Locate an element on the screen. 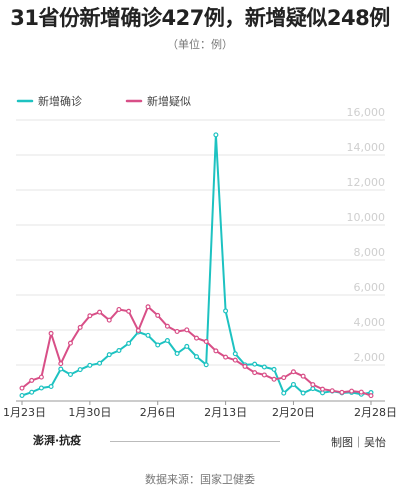 The image size is (400, 495). legend: 新增确诊 新增疑似 is located at coordinates (103, 101).